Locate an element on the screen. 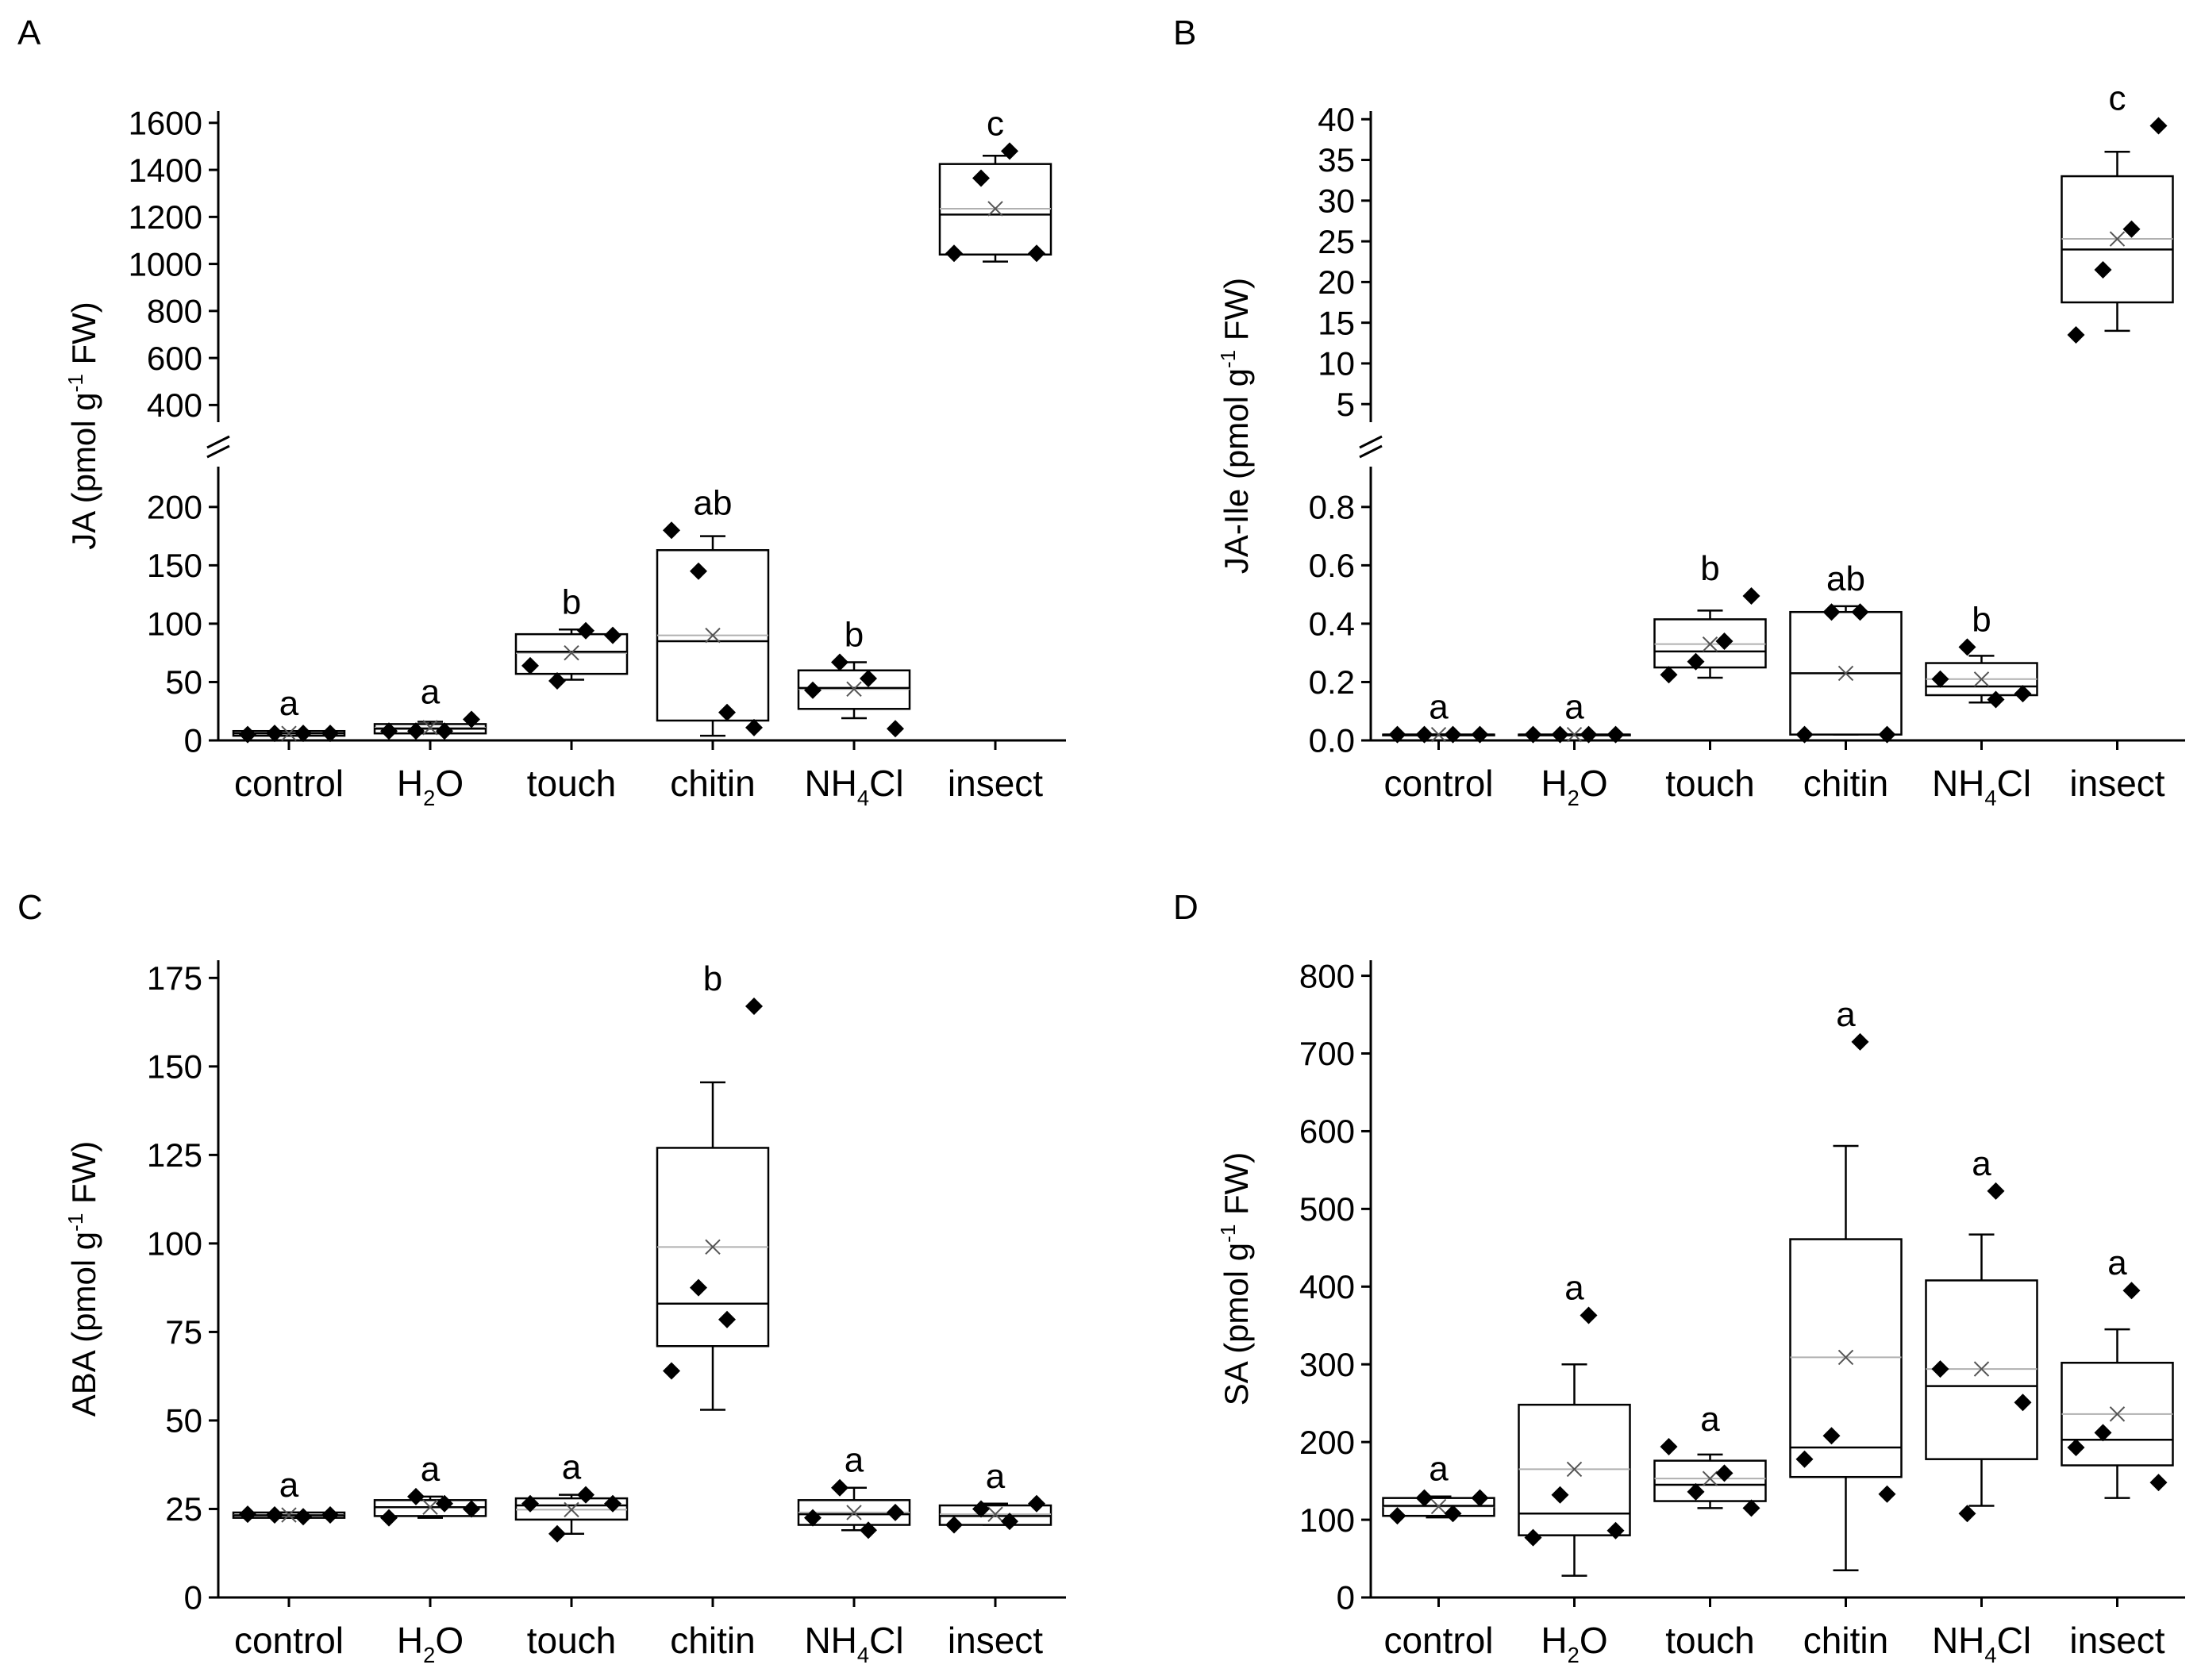 The image size is (2201, 1680). y-tick-label: 175 is located at coordinates (174, 978).